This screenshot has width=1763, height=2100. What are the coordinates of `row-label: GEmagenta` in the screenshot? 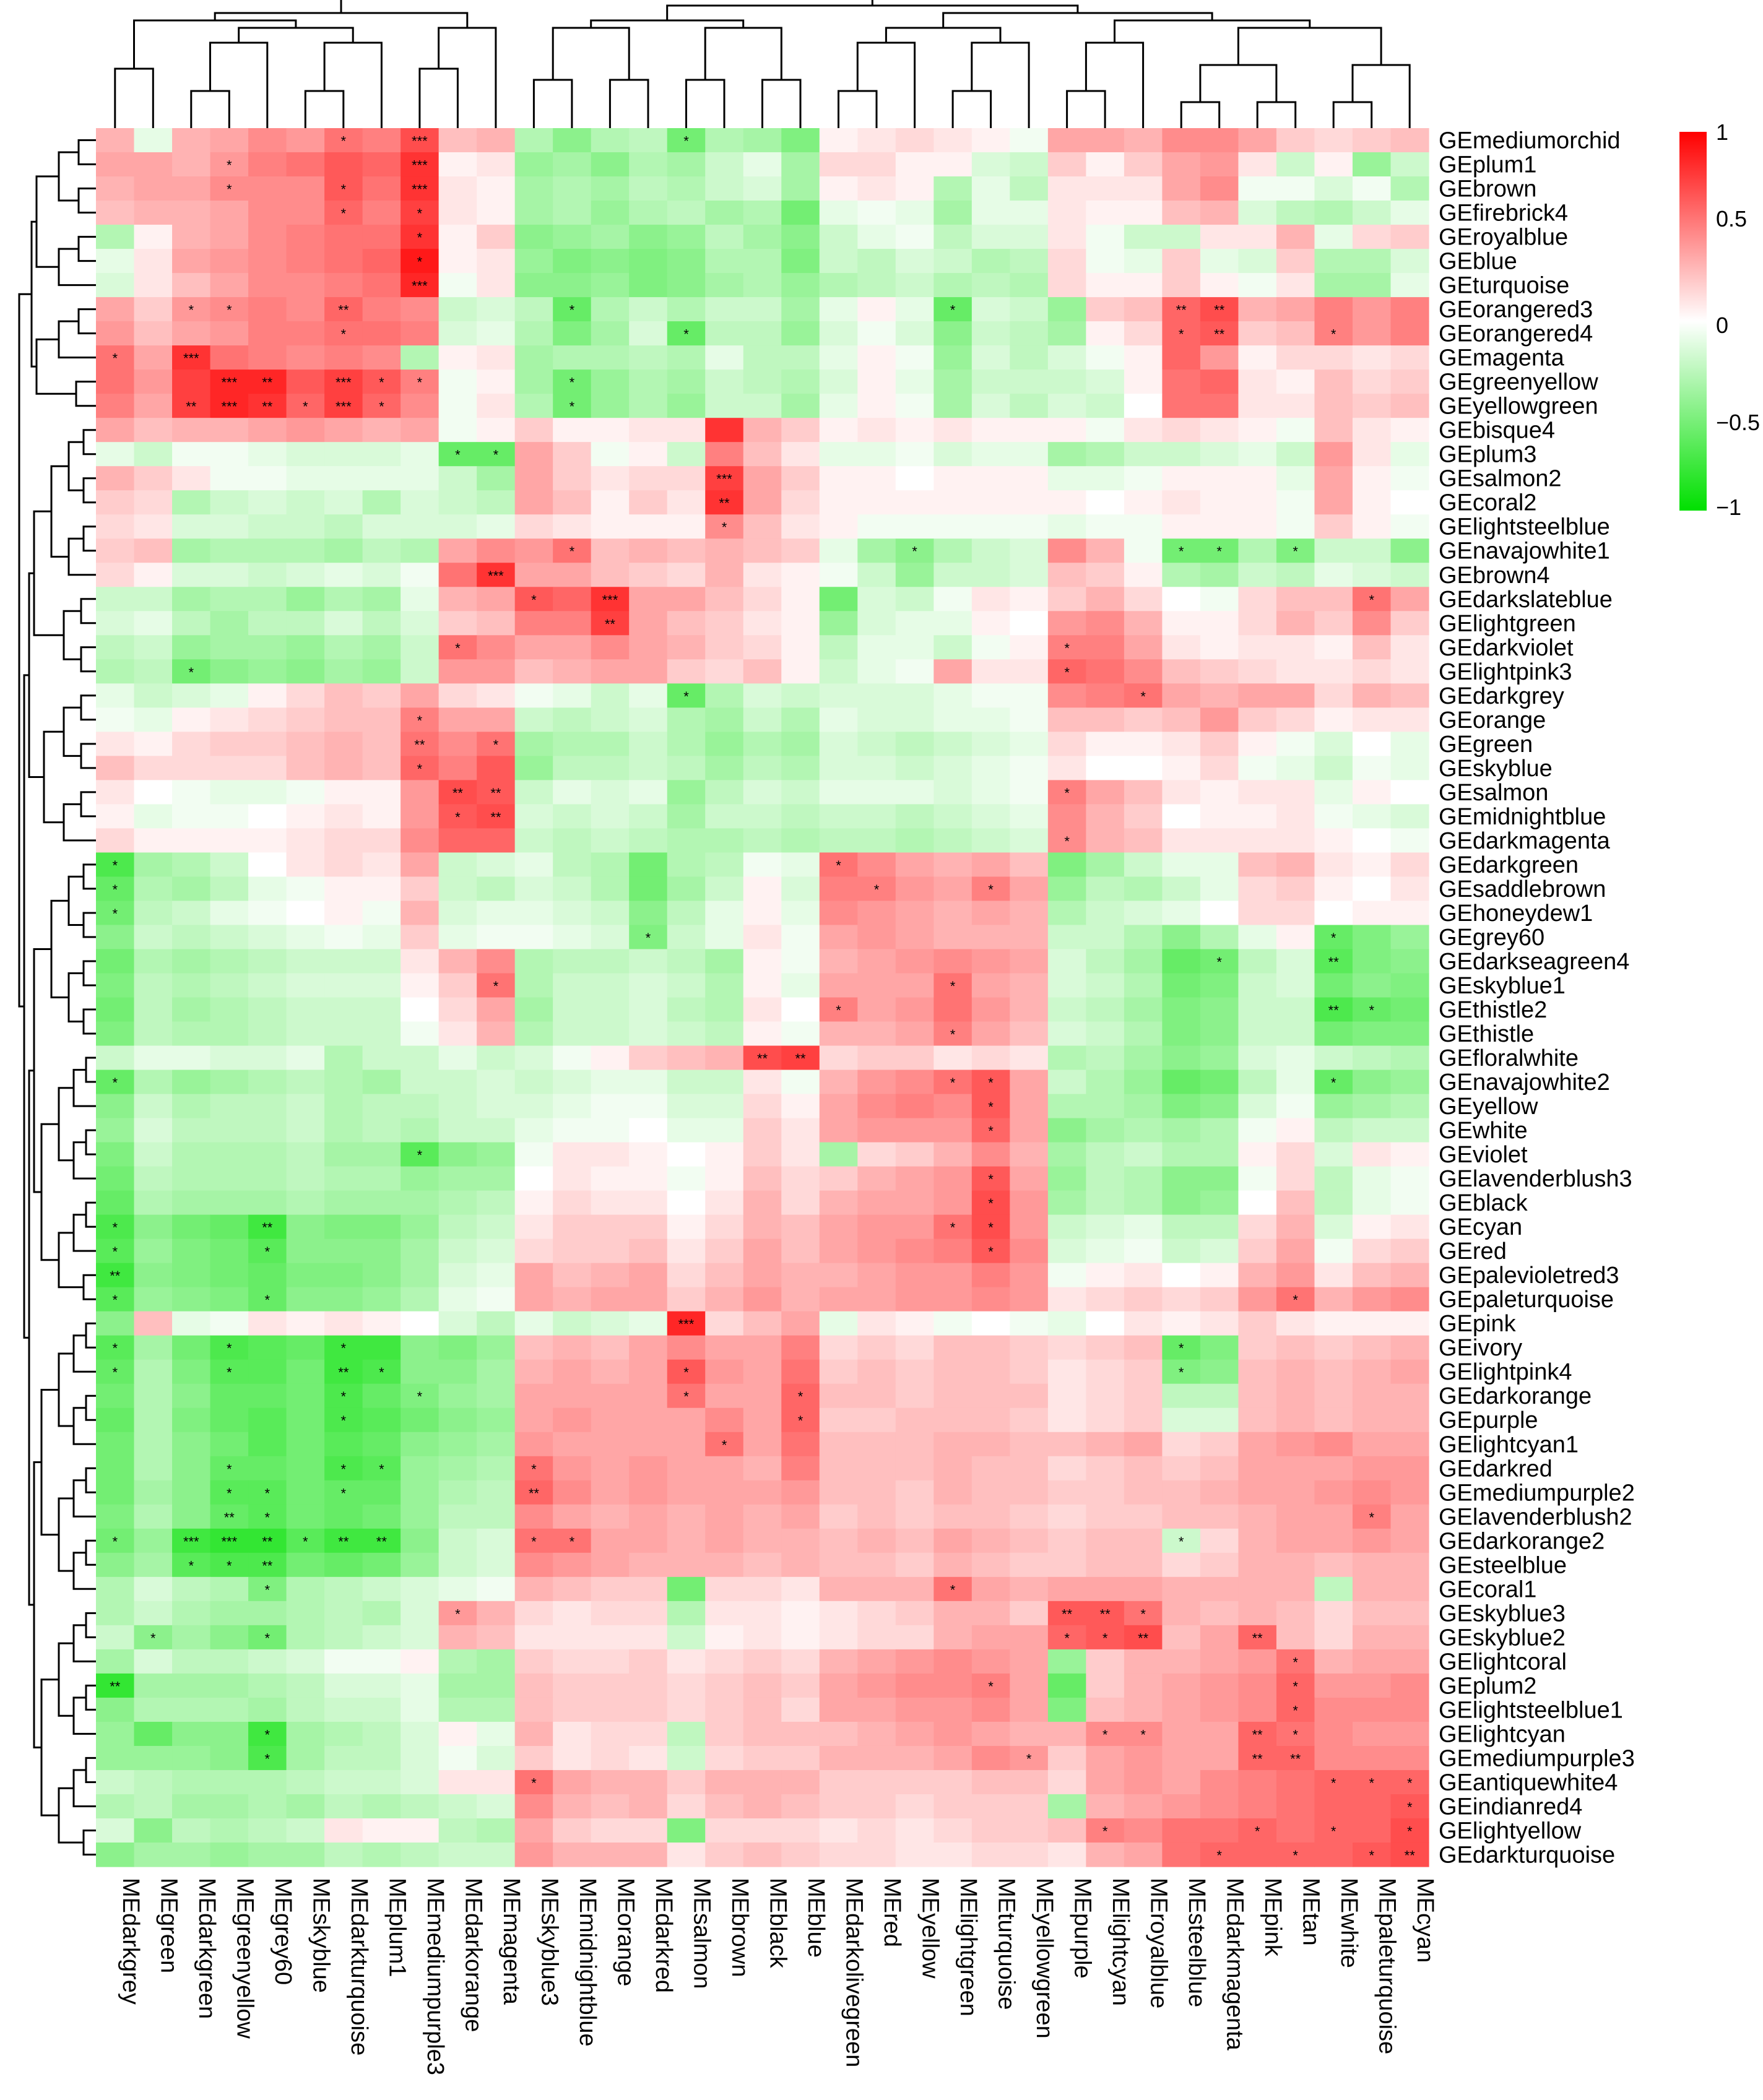 It's located at (1502, 358).